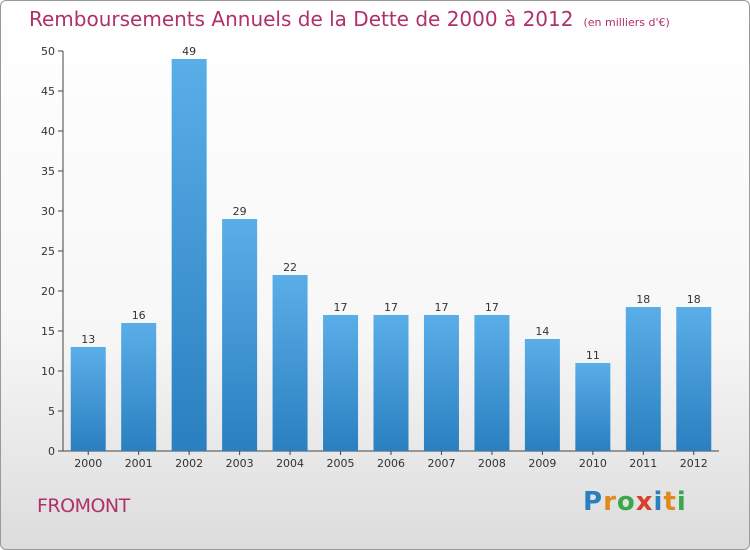 The height and width of the screenshot is (550, 750). I want to click on logo-letter: o, so click(626, 502).